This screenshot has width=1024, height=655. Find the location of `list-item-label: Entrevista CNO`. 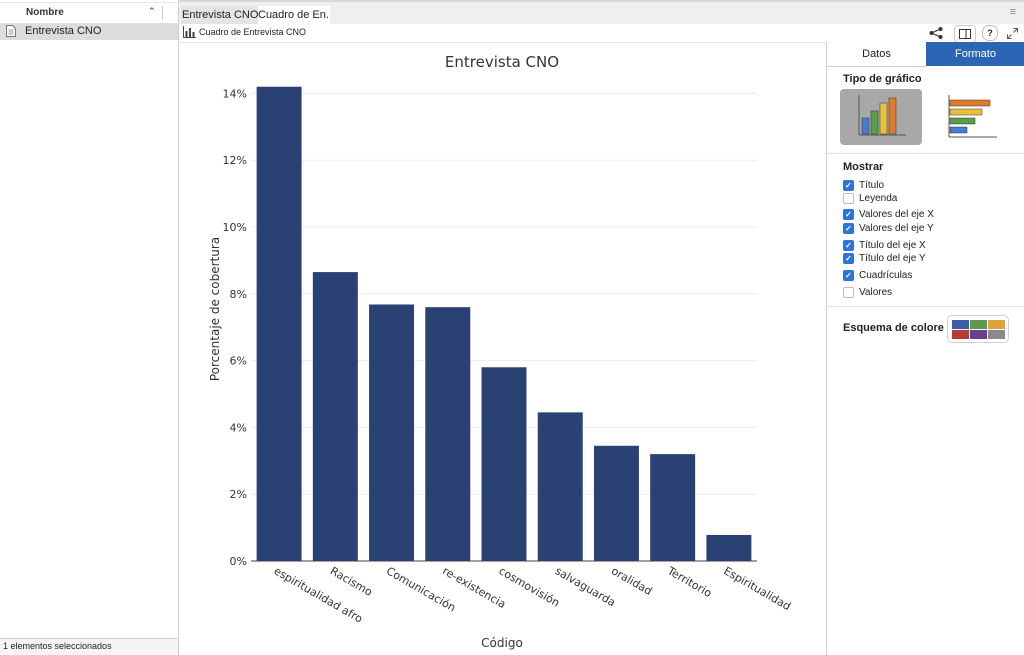

list-item-label: Entrevista CNO is located at coordinates (63, 31).